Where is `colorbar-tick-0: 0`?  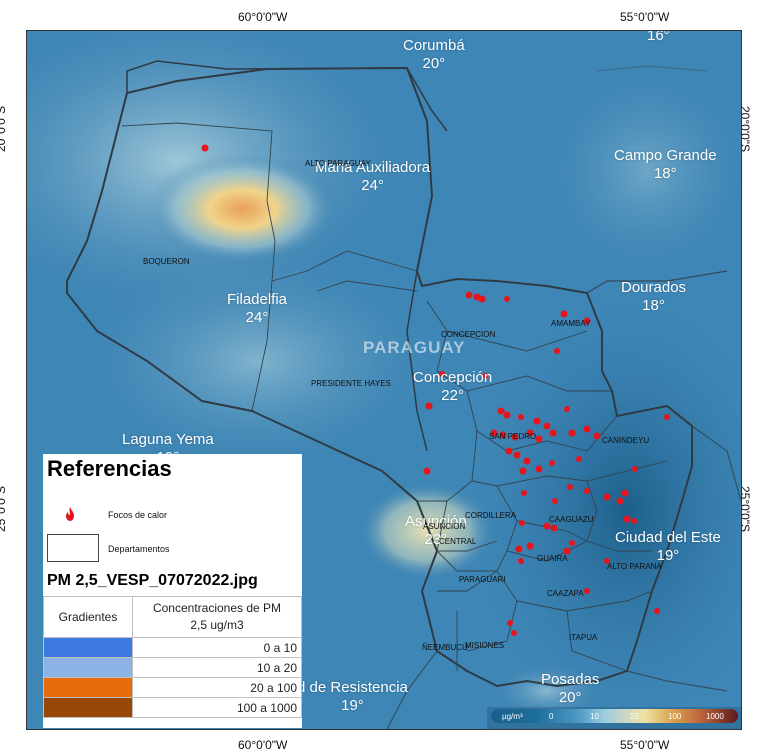 colorbar-tick-0: 0 is located at coordinates (551, 716).